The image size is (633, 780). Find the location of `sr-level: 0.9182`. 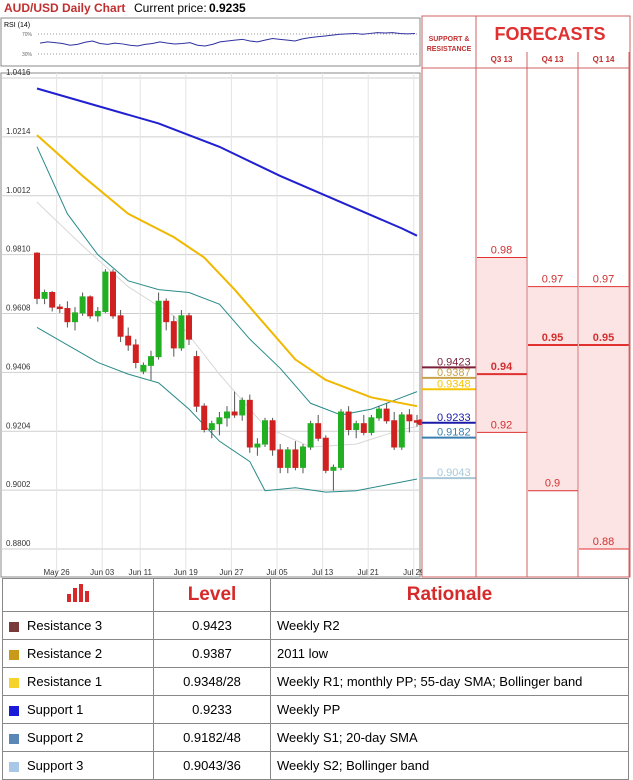

sr-level: 0.9182 is located at coordinates (449, 433).